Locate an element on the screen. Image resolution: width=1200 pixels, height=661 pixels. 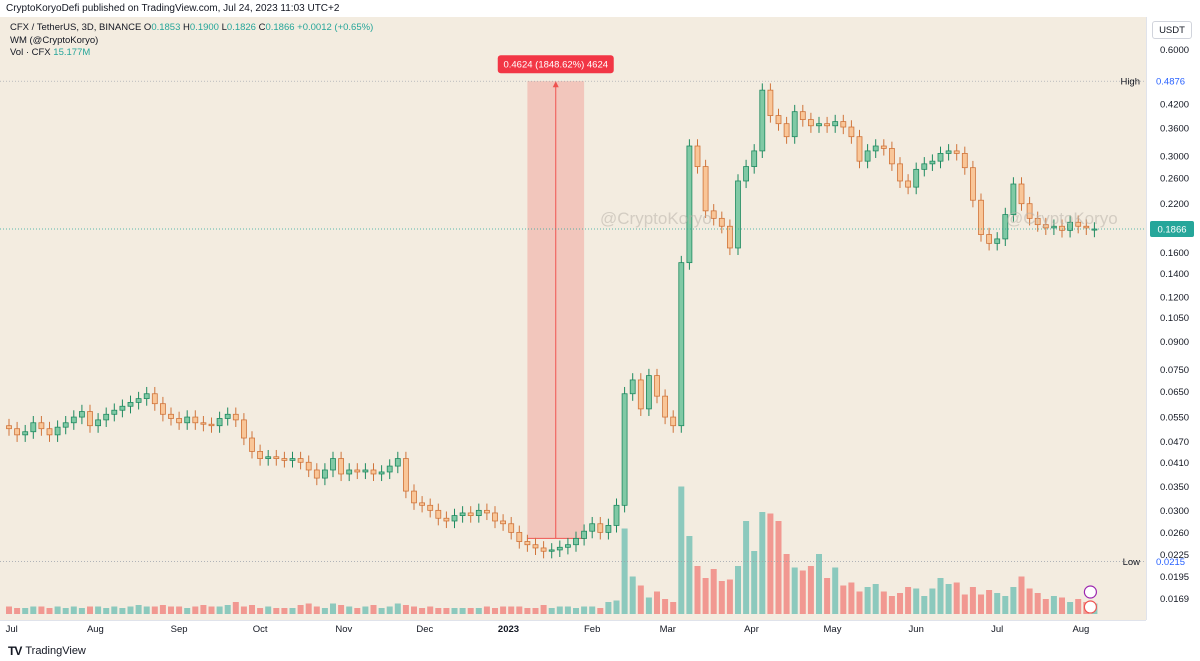
price-tick-label: 0.0225 is located at coordinates (1174, 555).